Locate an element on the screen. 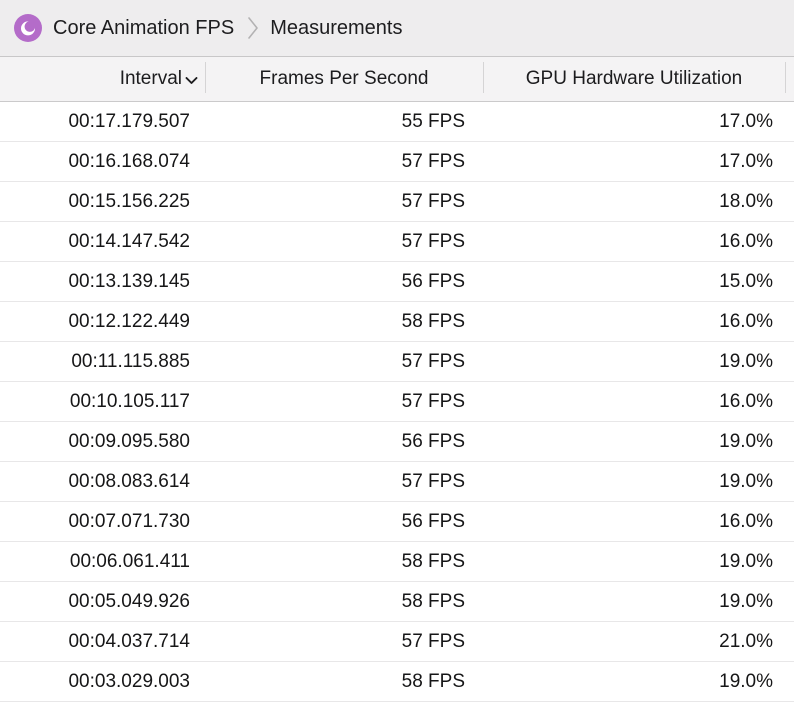 The width and height of the screenshot is (794, 712). breadcrumb-item-instrument: Core Animation FPS is located at coordinates (144, 27).